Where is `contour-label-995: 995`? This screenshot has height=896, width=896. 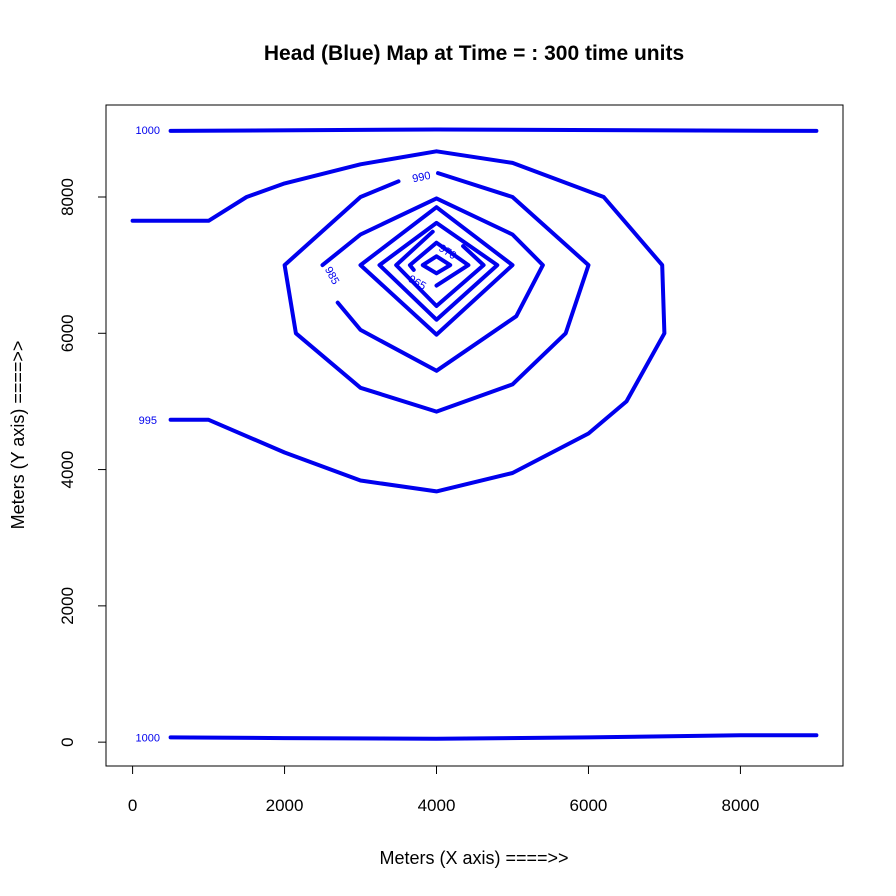 contour-label-995: 995 is located at coordinates (148, 421).